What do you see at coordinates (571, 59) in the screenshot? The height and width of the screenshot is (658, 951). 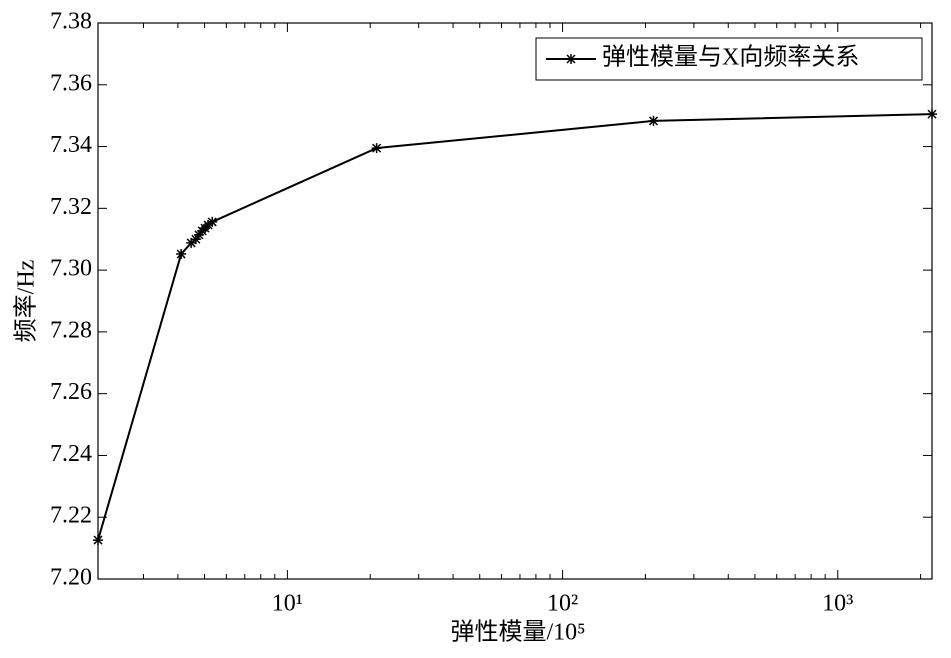 I see `legend-marker` at bounding box center [571, 59].